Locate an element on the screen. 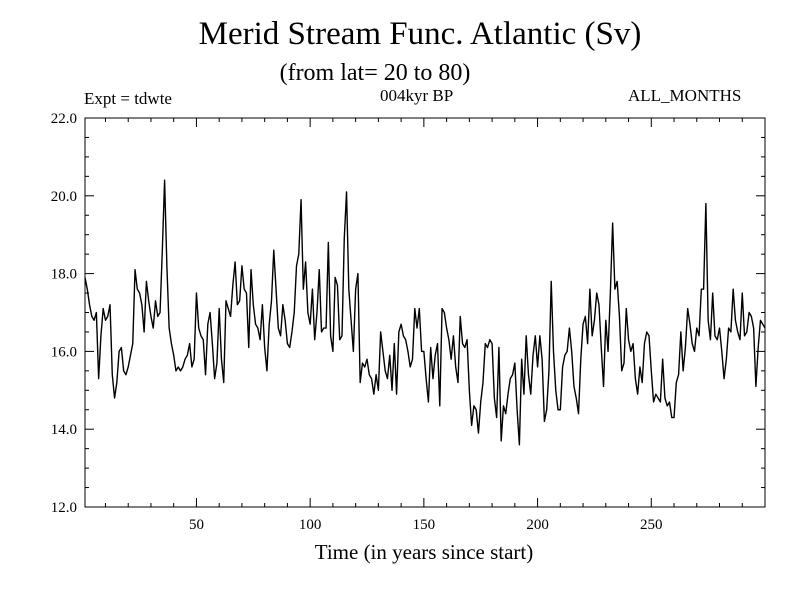 The width and height of the screenshot is (800, 600). chart-title: Merid Stream Func. Atlantic (Sv) is located at coordinates (420, 34).